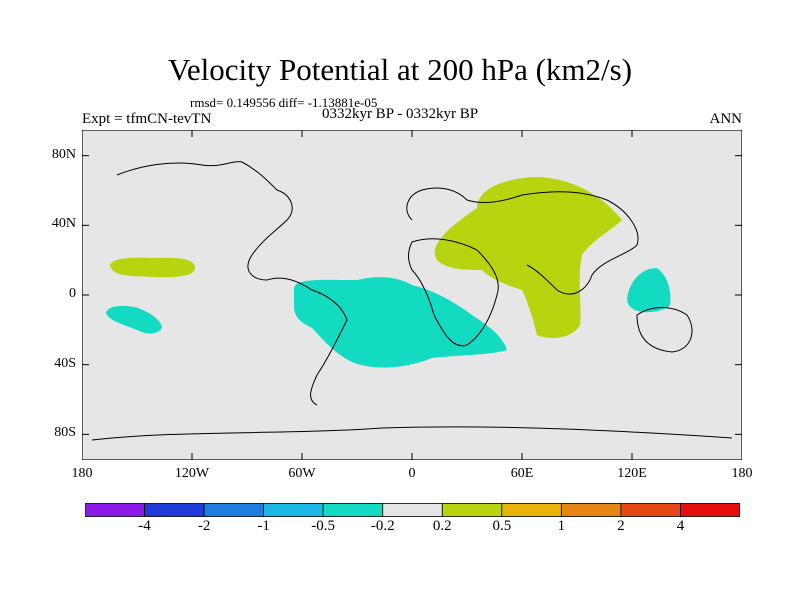 This screenshot has width=800, height=600. I want to click on lat-label: 0, so click(72, 293).